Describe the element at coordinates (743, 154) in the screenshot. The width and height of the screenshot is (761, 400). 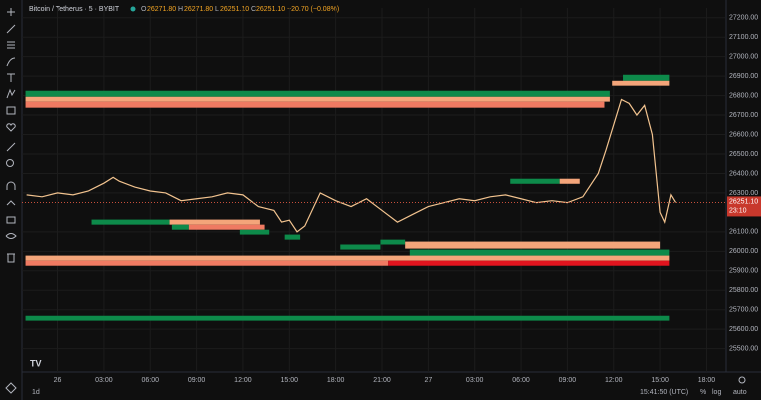
I see `y-tick-label: 26500.00` at that location.